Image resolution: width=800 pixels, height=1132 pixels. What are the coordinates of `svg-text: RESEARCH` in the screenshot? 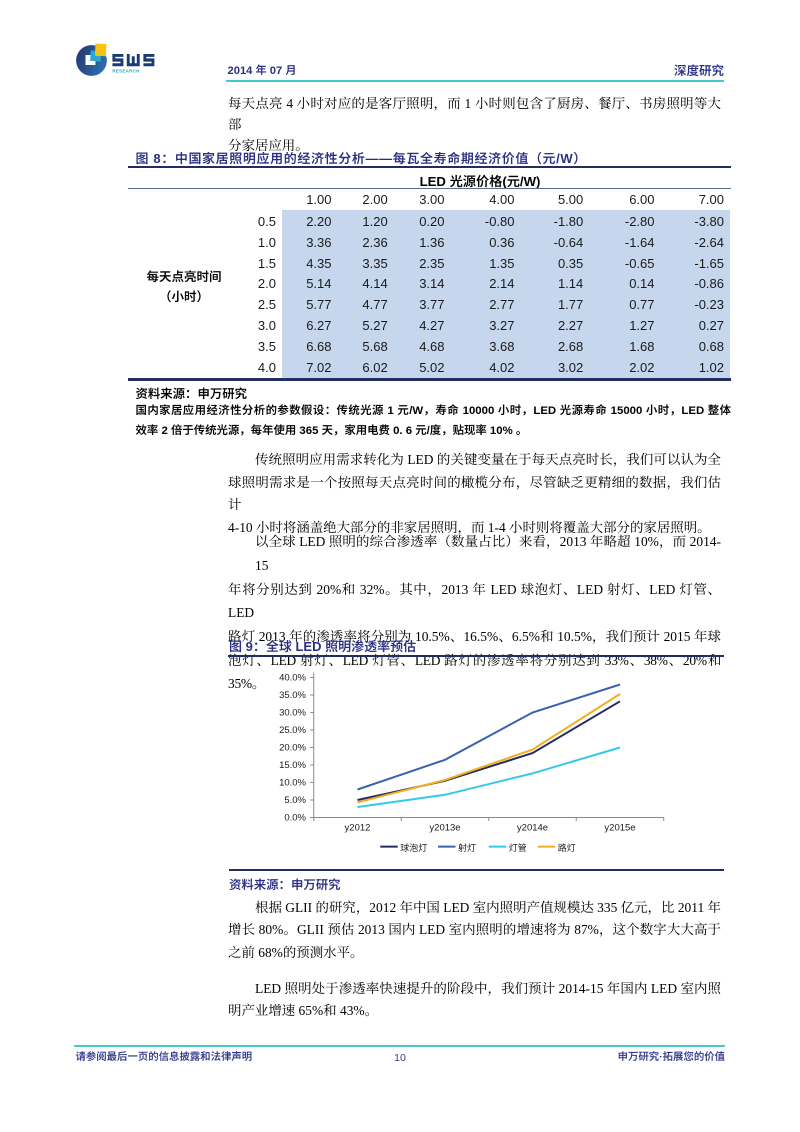 It's located at (125, 71).